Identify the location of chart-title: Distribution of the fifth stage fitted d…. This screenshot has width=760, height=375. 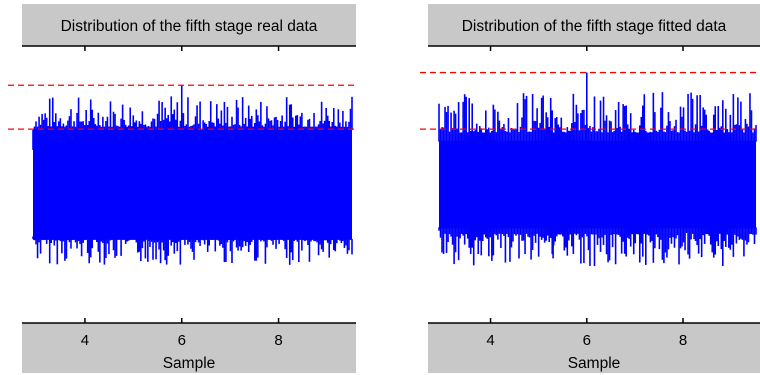
(594, 26).